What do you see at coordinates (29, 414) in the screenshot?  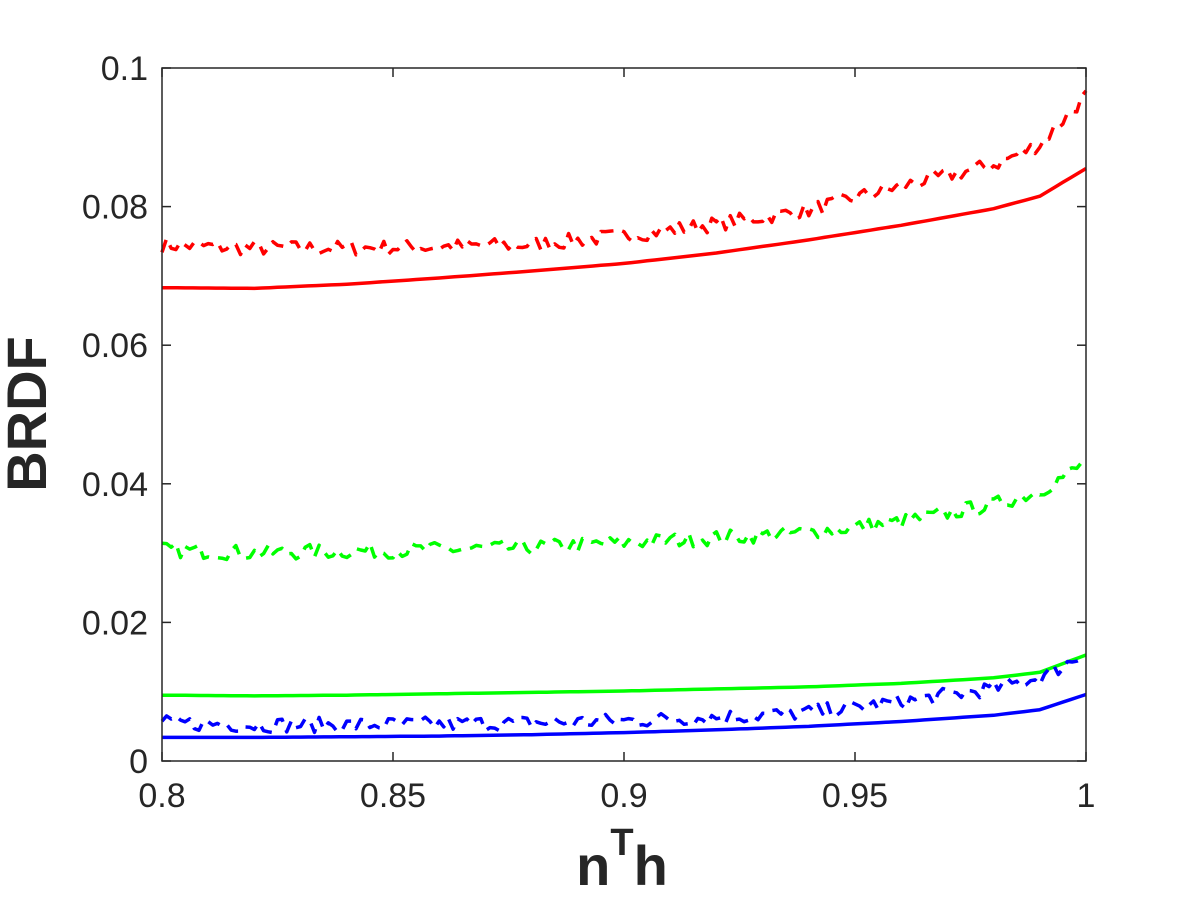 I see `y-axis-title: BRDF` at bounding box center [29, 414].